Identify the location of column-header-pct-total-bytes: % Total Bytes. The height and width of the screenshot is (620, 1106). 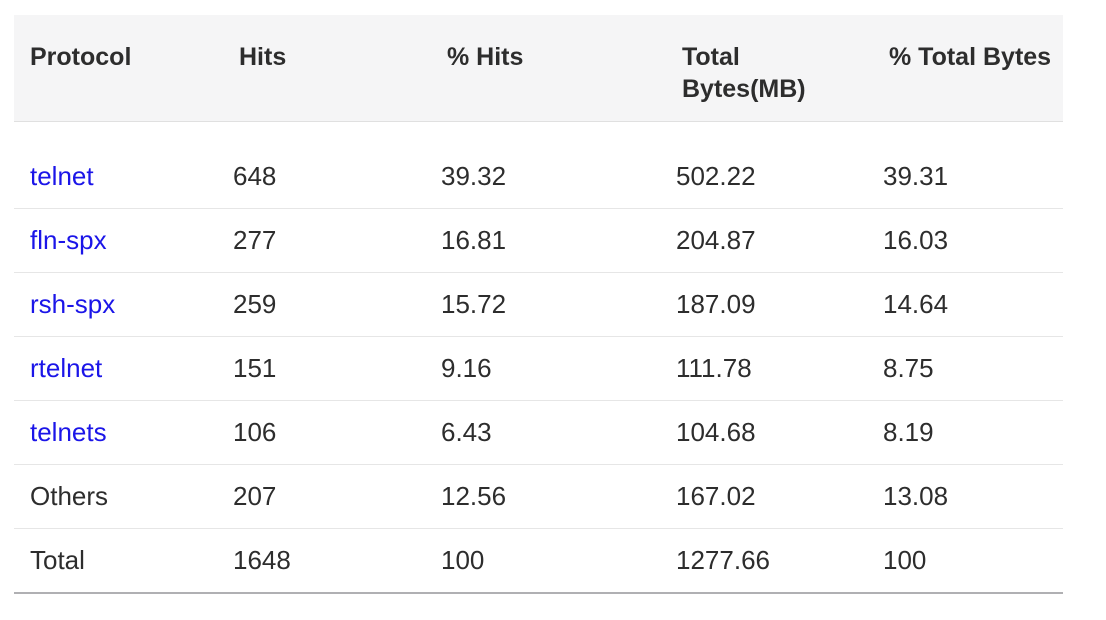
(965, 68).